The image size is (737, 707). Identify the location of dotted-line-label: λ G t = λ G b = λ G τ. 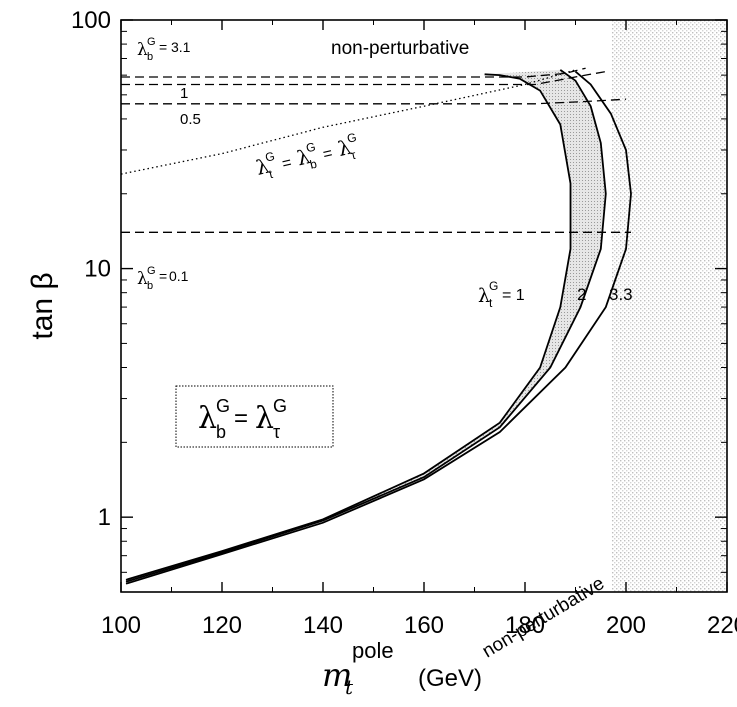
(306, 156).